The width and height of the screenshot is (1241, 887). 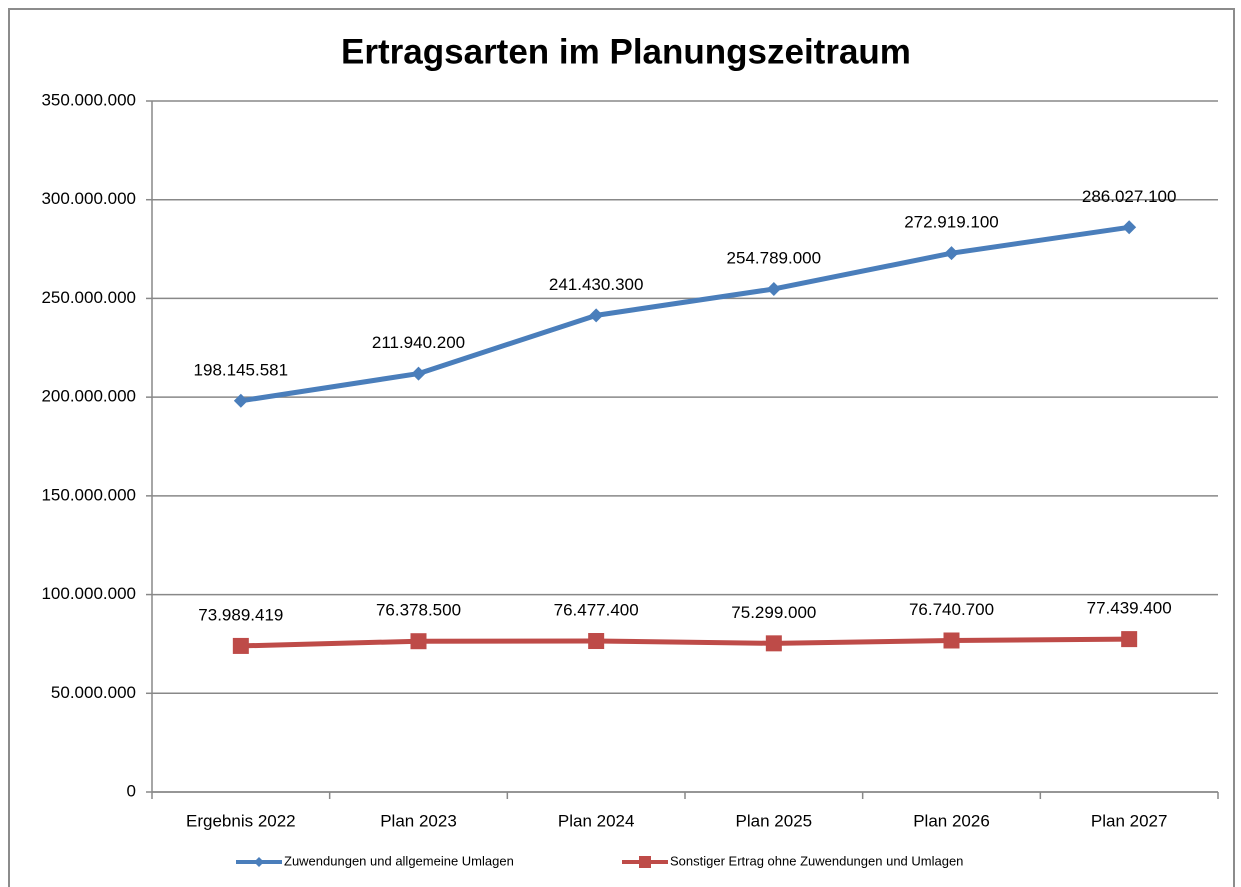 I want to click on data-label: 198.145.581, so click(x=241, y=369).